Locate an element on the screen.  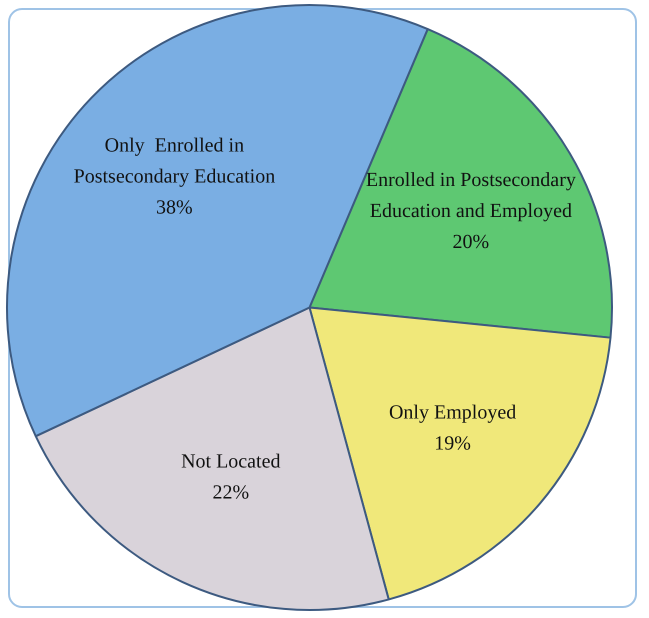
slice-label: Only Enrolled in Postsecondary Education is located at coordinates (175, 161).